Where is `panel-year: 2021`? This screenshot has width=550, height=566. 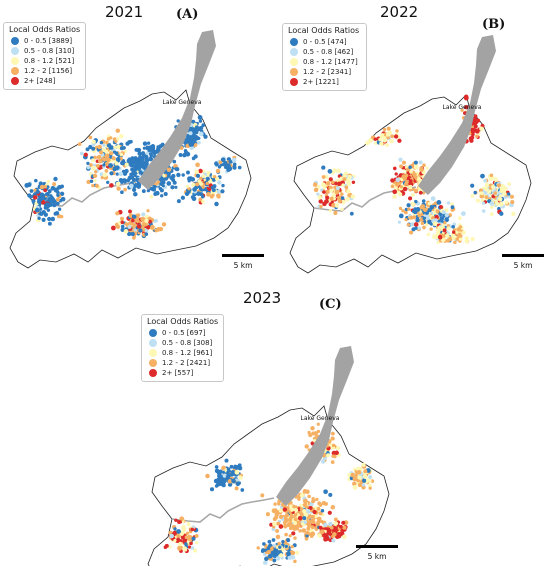 panel-year: 2021 is located at coordinates (124, 12).